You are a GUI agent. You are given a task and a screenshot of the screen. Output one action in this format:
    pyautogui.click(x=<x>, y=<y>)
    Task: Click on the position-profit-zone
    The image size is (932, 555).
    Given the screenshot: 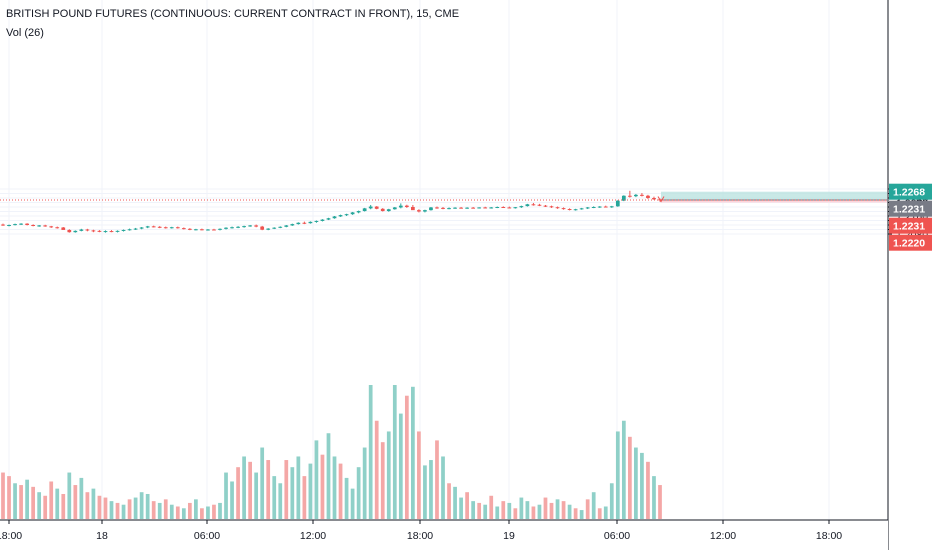 What is the action you would take?
    pyautogui.click(x=774, y=196)
    